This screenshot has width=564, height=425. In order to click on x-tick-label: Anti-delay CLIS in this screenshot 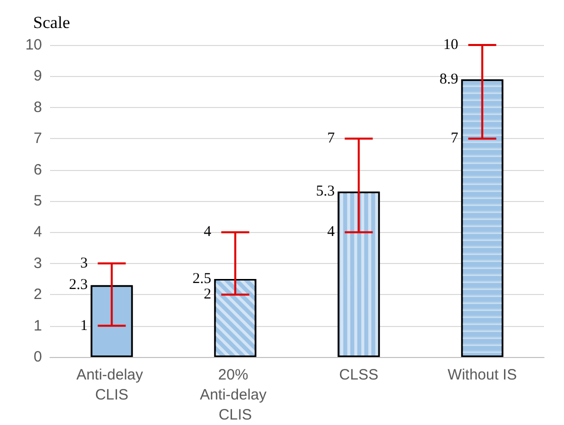, I will do `click(112, 385)`.